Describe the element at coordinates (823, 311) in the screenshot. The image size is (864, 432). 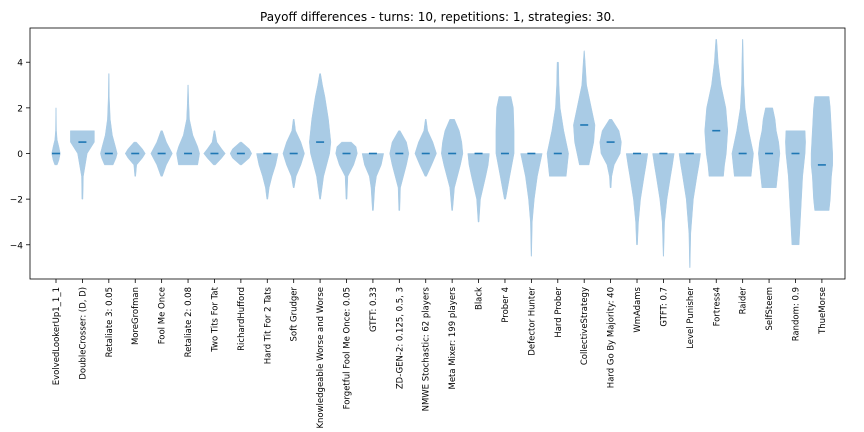
I see `x-tick-label-29: ThueMorse` at that location.